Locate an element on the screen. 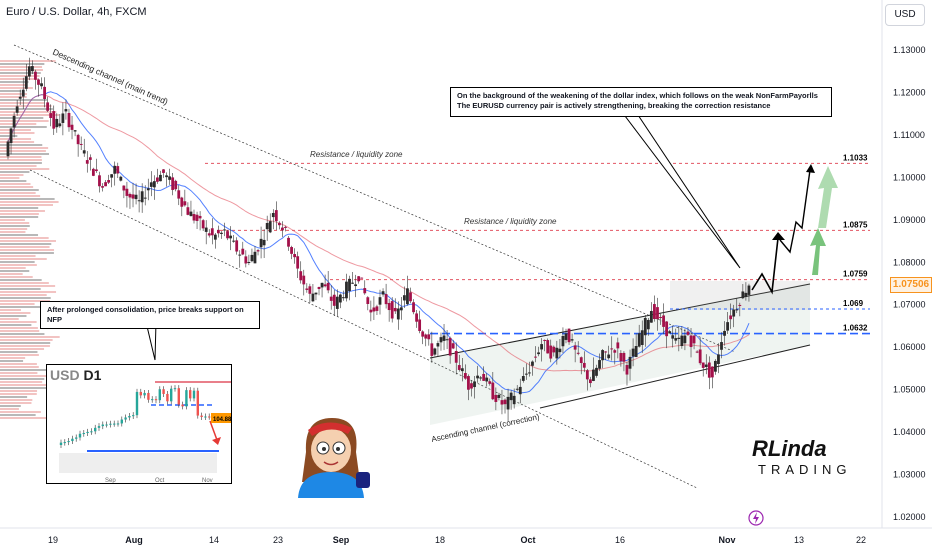 The height and width of the screenshot is (555, 932). currency-button: USD is located at coordinates (905, 15).